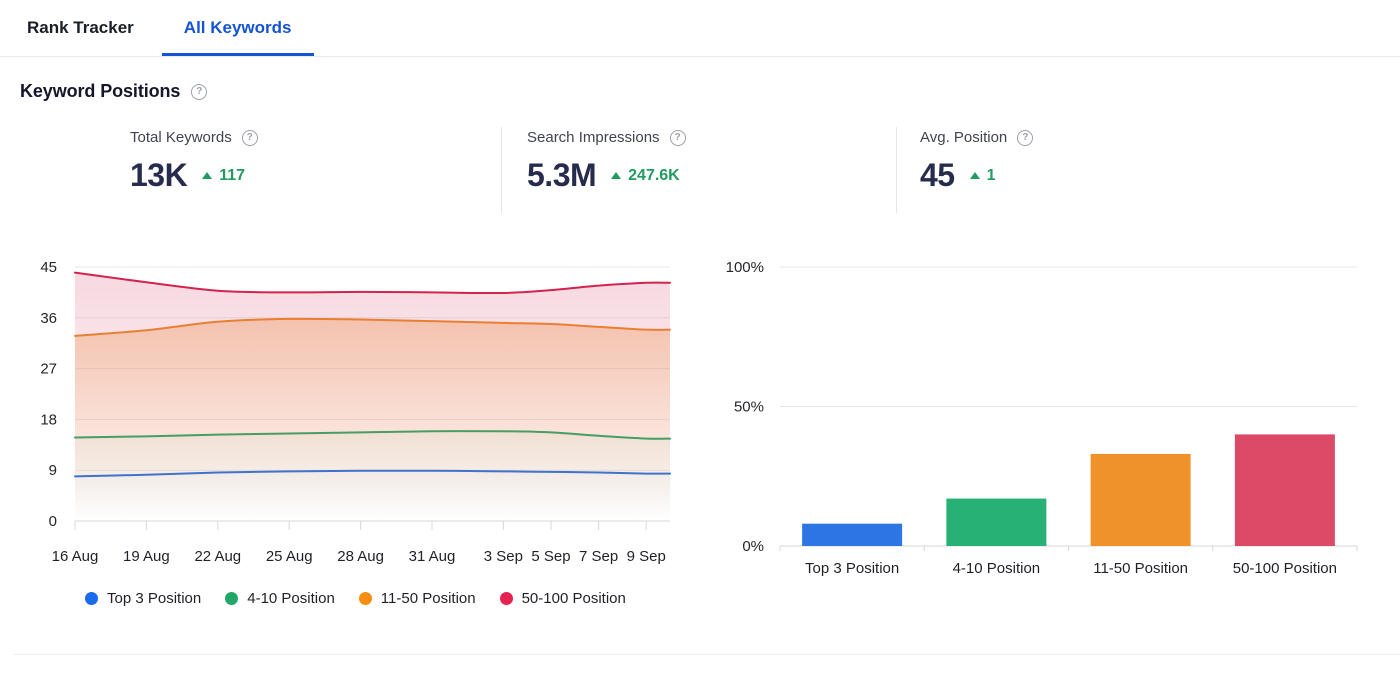 The width and height of the screenshot is (1400, 683). I want to click on stat-search-impressions: Search Impressions ? 5.3M 247.6K, so click(699, 170).